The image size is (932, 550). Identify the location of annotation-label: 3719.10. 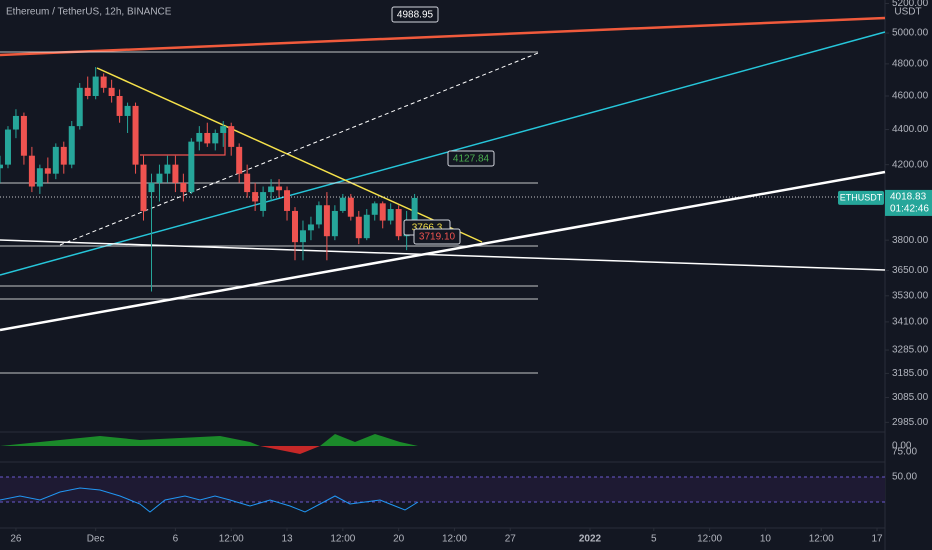
(437, 237).